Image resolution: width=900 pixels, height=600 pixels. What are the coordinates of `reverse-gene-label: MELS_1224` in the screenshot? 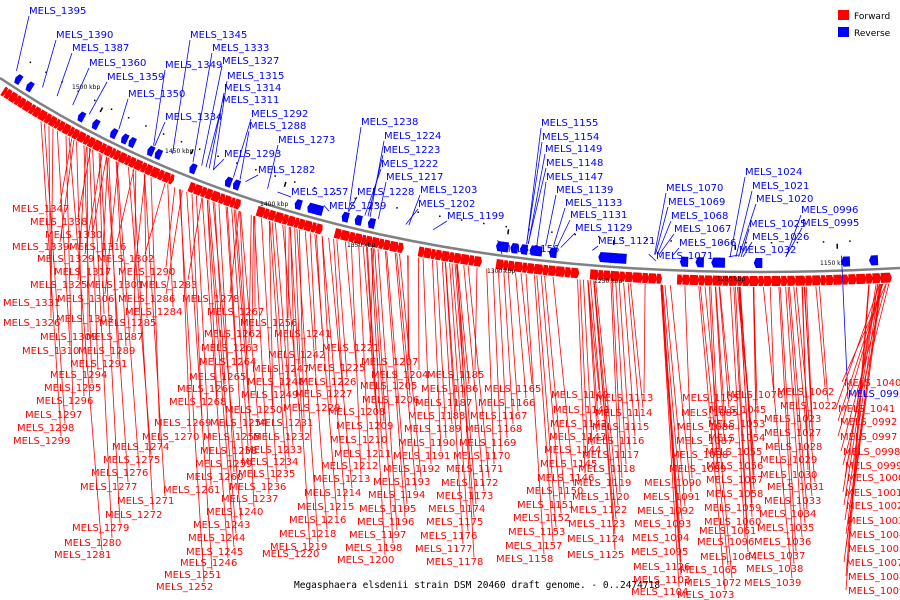 It's located at (412, 136).